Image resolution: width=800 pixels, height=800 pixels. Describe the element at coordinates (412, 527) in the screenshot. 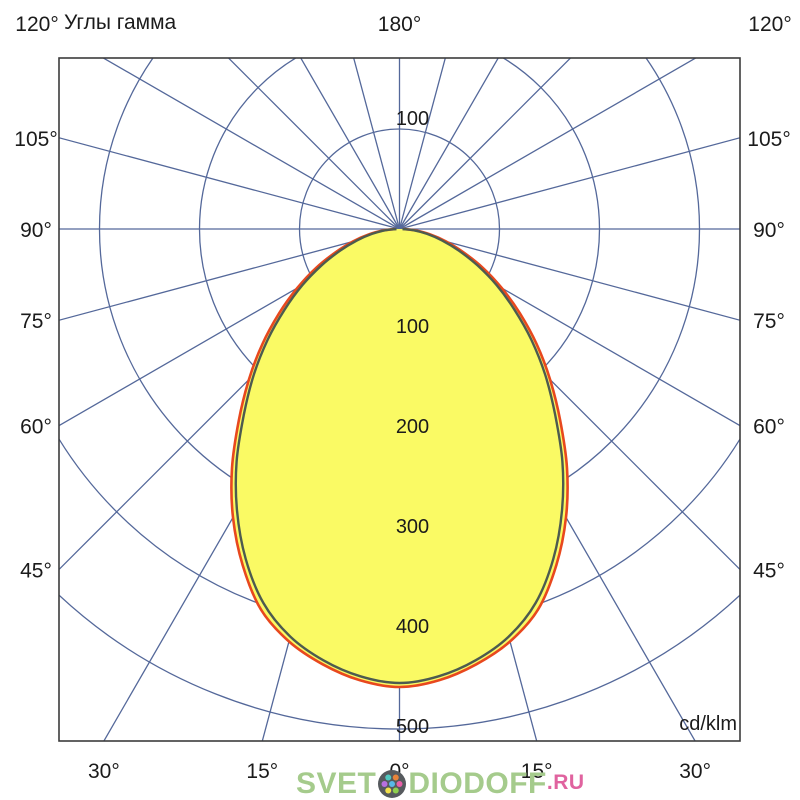

I see `radial-tick-label: 300` at that location.